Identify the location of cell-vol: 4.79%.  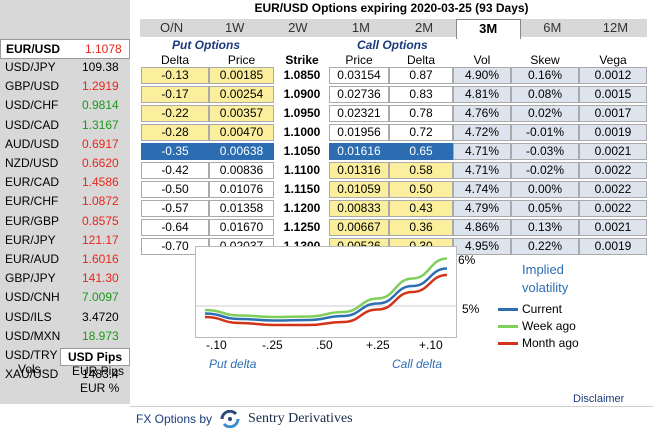
(482, 208).